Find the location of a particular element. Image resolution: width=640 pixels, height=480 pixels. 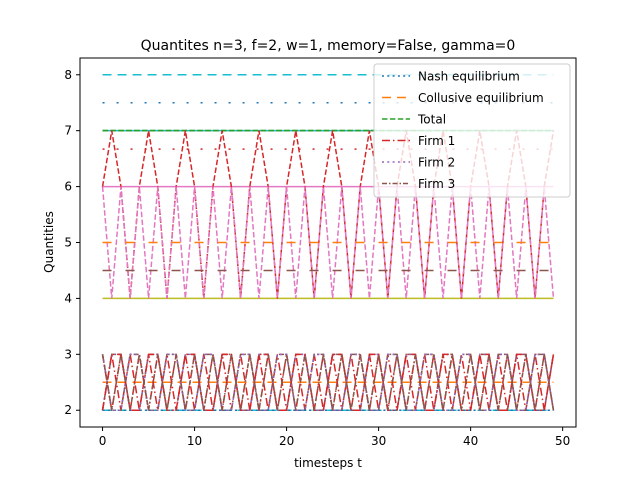

x-axis-label: timesteps t is located at coordinates (328, 463).